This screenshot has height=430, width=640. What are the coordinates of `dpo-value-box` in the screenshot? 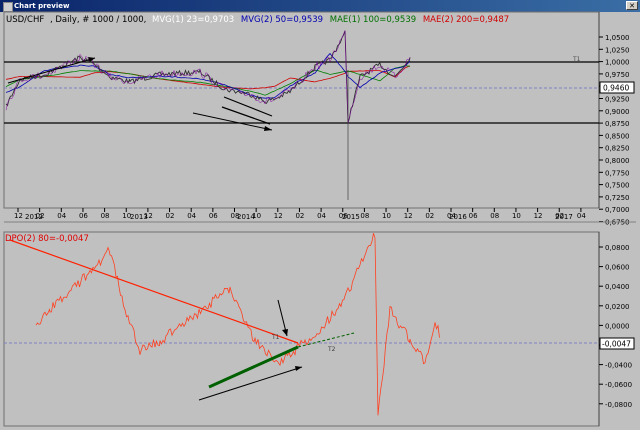 It's located at (617, 343).